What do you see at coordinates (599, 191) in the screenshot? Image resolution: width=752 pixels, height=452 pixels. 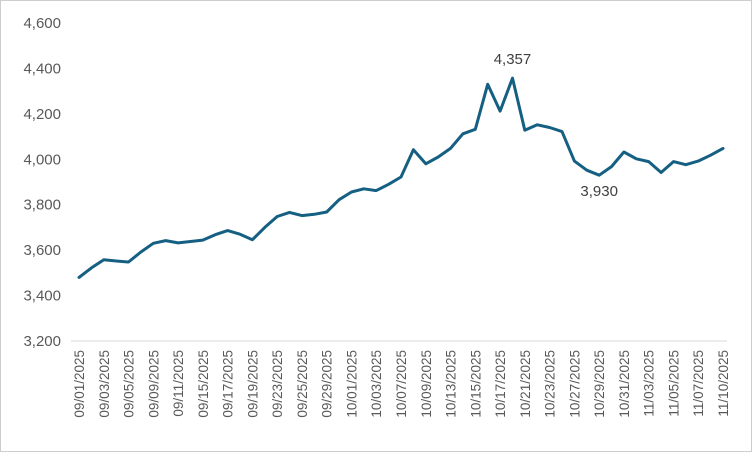 I see `data-label-3930: 3,930` at bounding box center [599, 191].